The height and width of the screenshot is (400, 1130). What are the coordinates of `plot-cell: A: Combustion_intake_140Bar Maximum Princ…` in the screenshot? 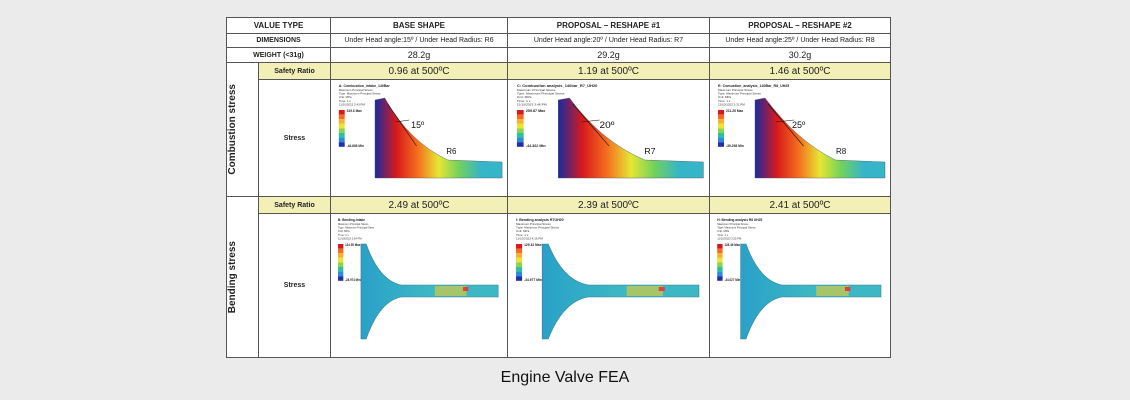 It's located at (419, 138).